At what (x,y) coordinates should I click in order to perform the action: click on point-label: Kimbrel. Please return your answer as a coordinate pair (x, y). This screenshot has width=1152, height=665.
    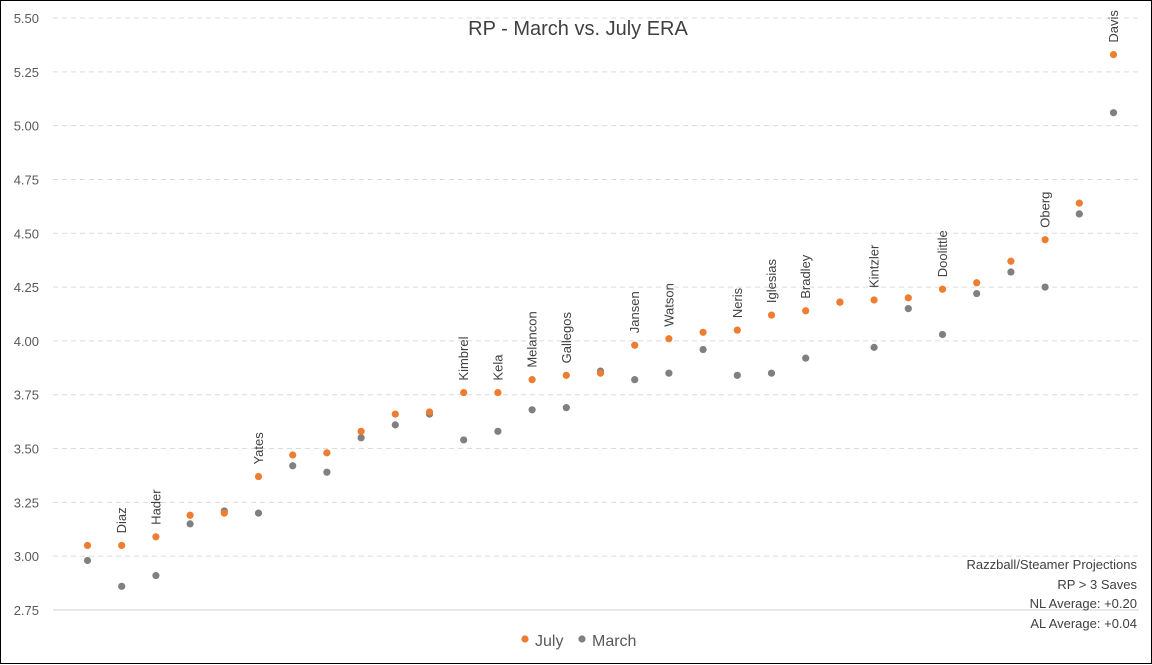
    Looking at the image, I should click on (463, 358).